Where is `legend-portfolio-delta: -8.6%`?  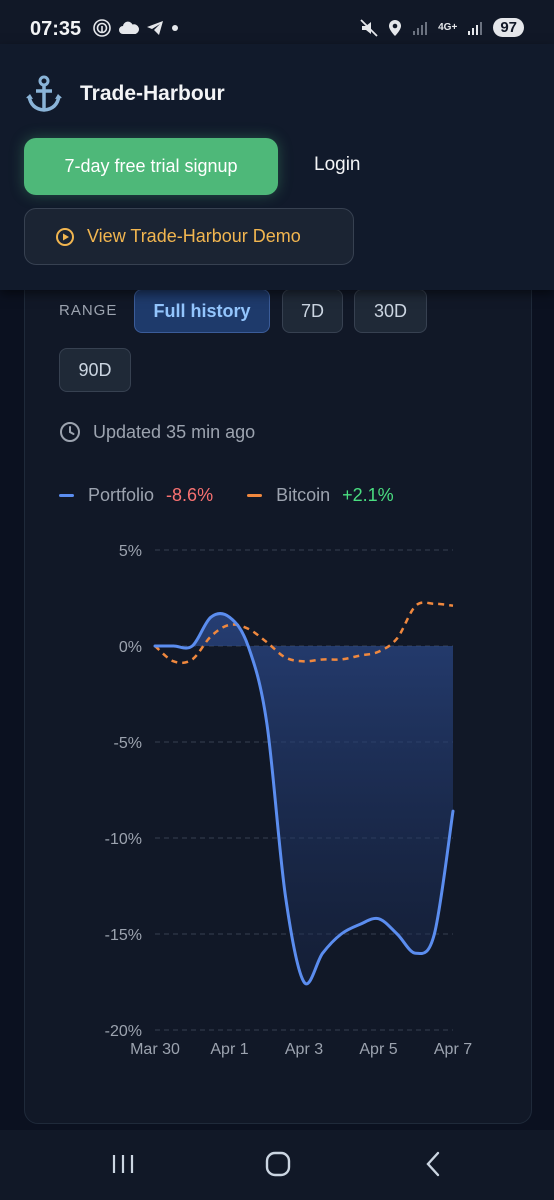 legend-portfolio-delta: -8.6% is located at coordinates (190, 495).